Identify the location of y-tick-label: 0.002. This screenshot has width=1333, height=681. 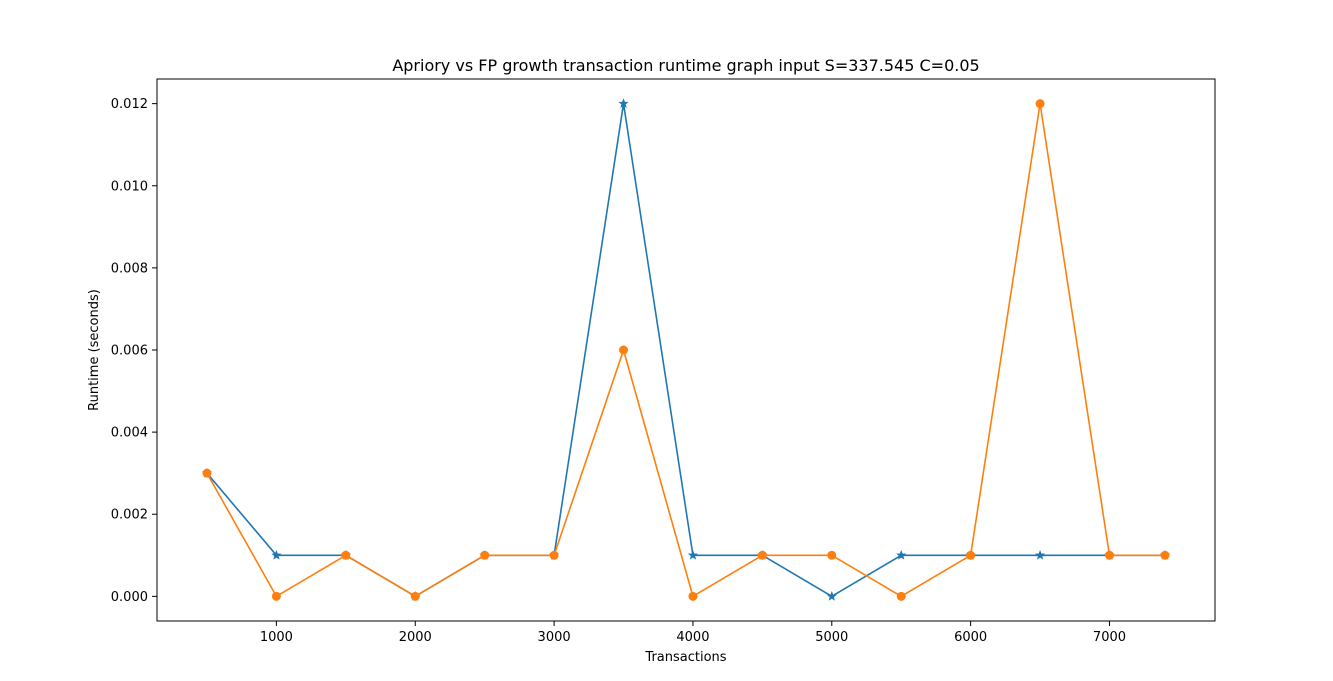
(129, 515).